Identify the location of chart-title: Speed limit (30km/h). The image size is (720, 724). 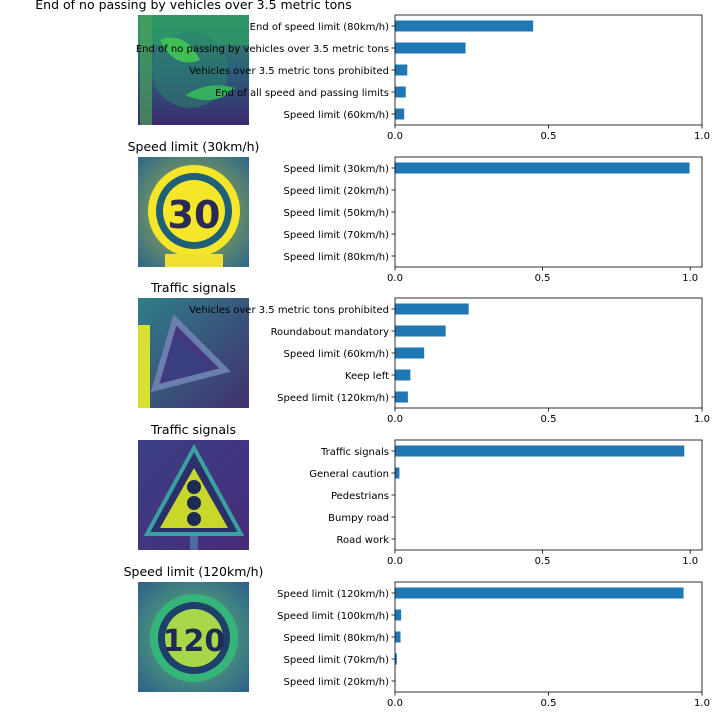
(194, 146).